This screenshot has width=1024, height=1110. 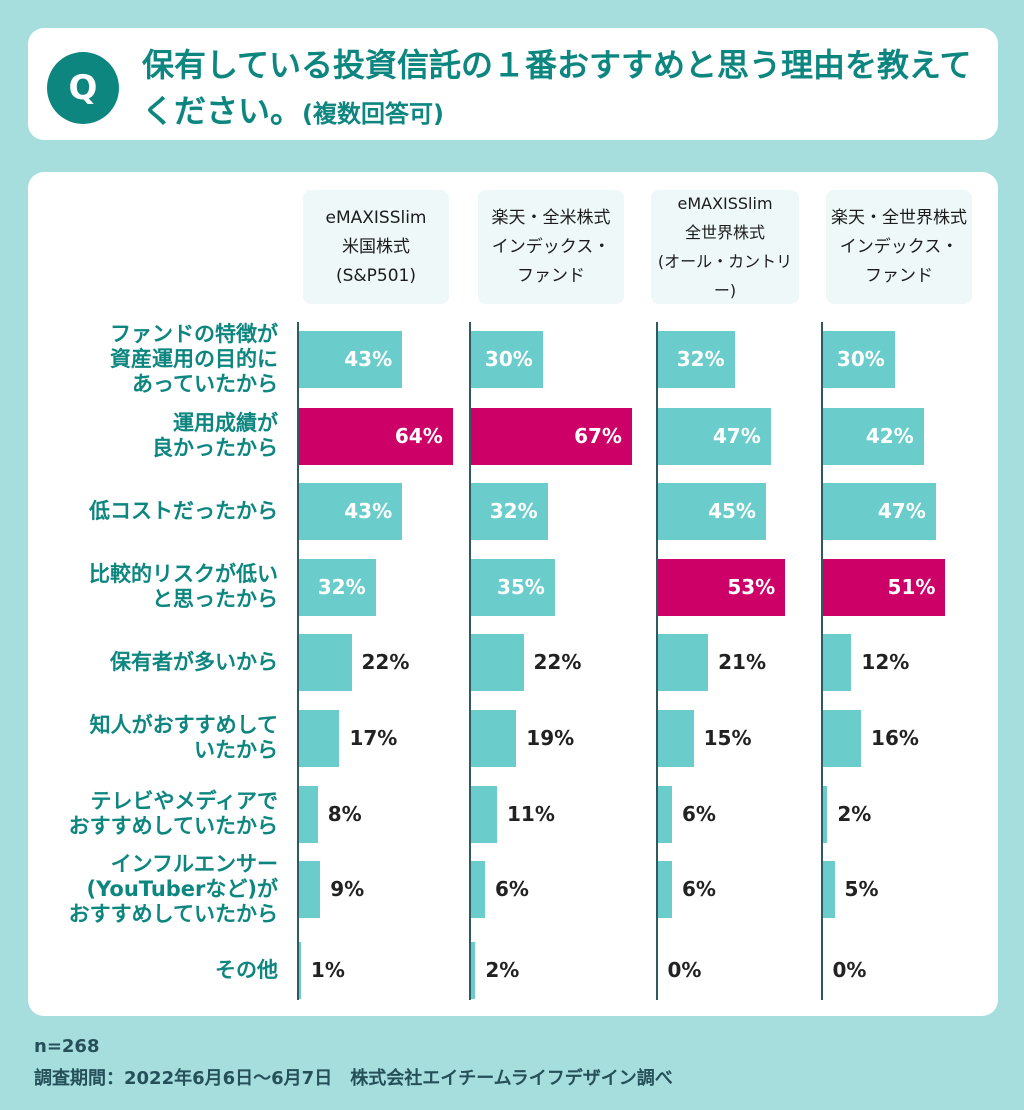 I want to click on question-card, so click(x=513, y=84).